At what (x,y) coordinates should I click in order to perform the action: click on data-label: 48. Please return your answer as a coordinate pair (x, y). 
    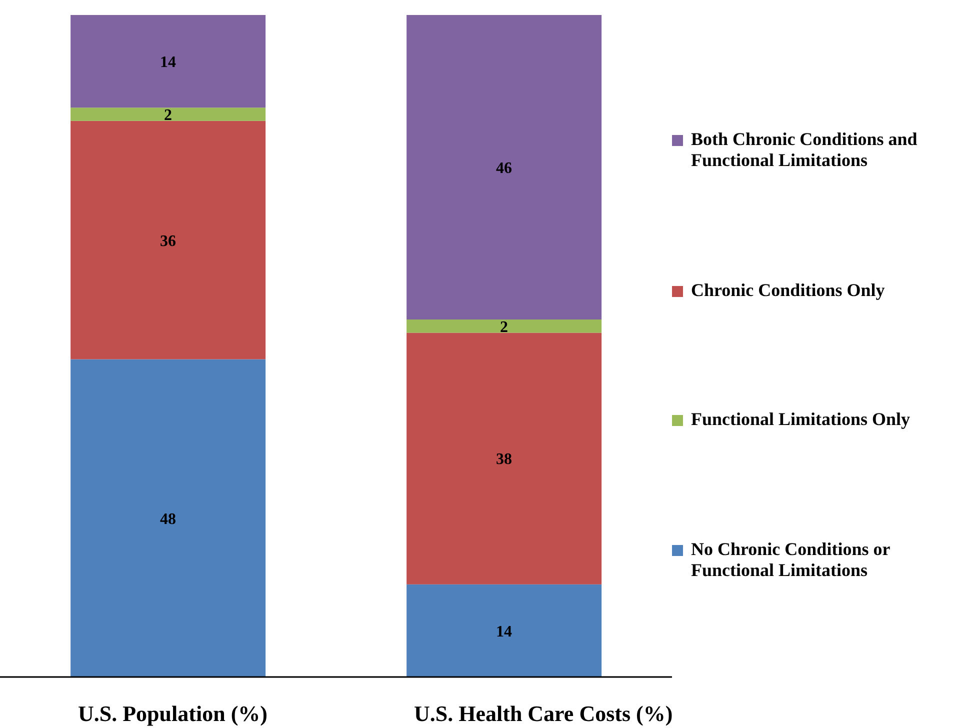
    Looking at the image, I should click on (168, 519).